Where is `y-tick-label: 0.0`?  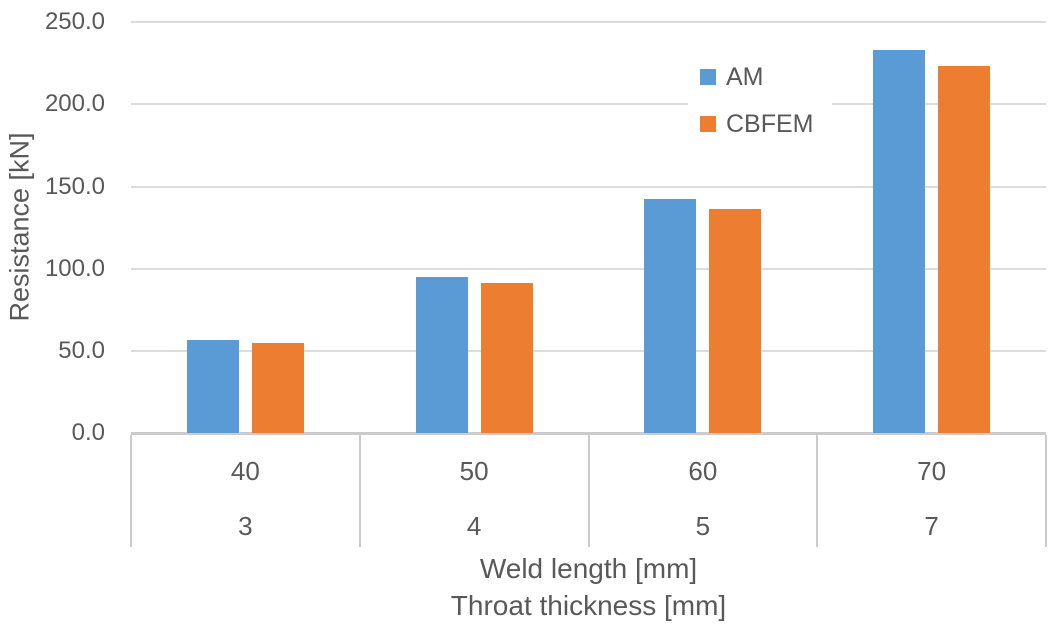
y-tick-label: 0.0 is located at coordinates (88, 433).